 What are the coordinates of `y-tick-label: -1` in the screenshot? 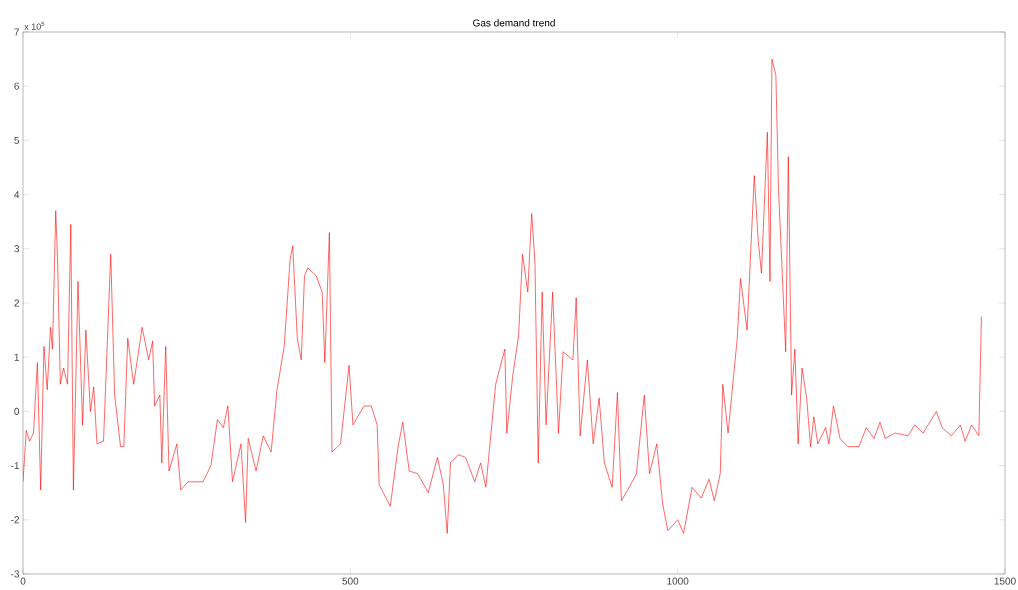 It's located at (15, 466).